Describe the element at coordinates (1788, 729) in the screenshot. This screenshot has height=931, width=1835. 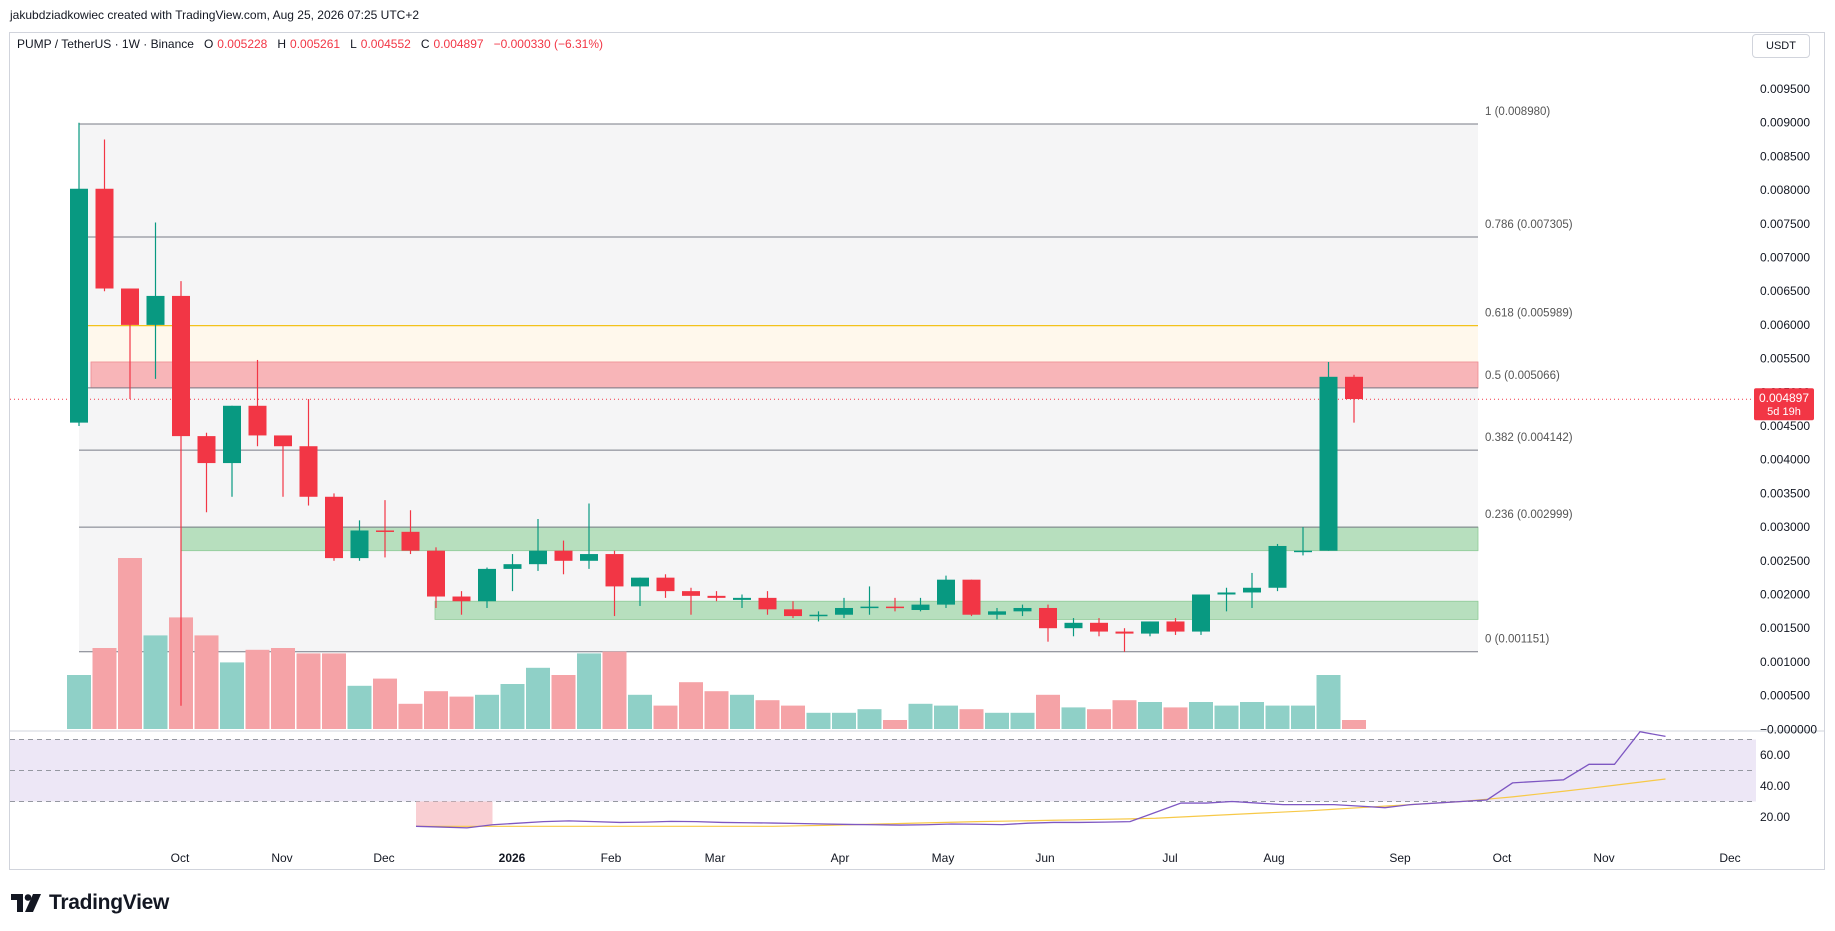
I see `price-tick-label: −0.000000` at that location.